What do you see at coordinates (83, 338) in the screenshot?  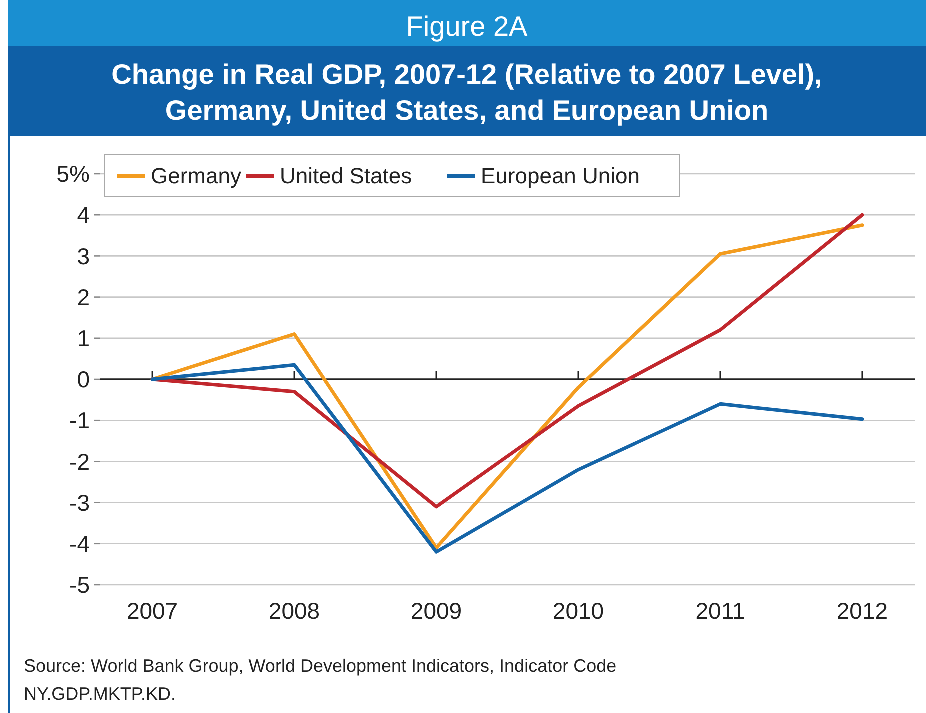 I see `y-tick-label: 1` at bounding box center [83, 338].